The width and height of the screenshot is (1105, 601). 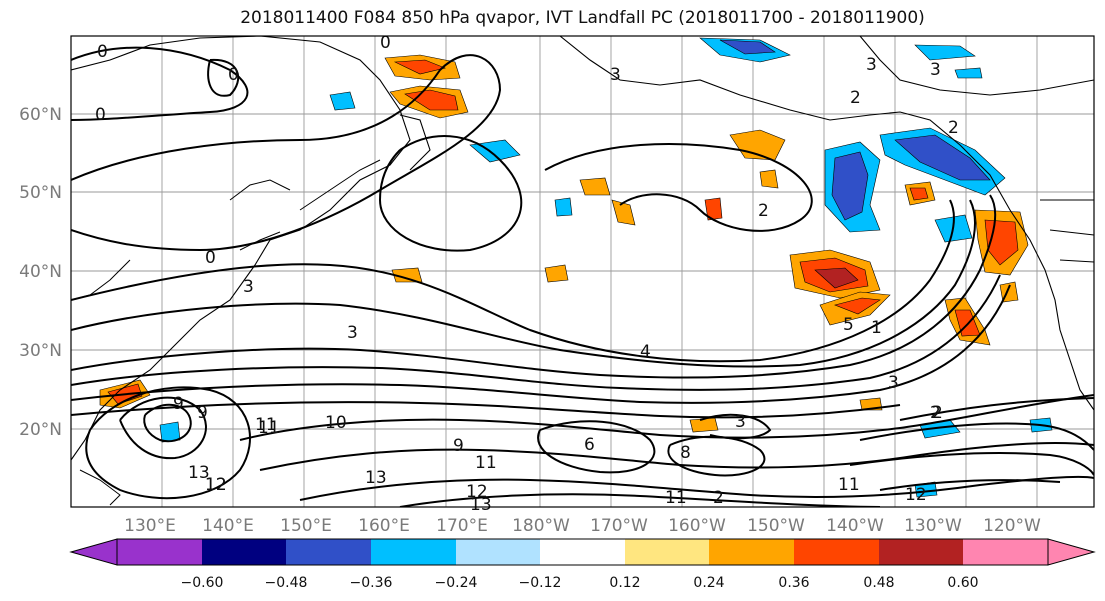 What do you see at coordinates (933, 526) in the screenshot?
I see `lon-label: 130°W` at bounding box center [933, 526].